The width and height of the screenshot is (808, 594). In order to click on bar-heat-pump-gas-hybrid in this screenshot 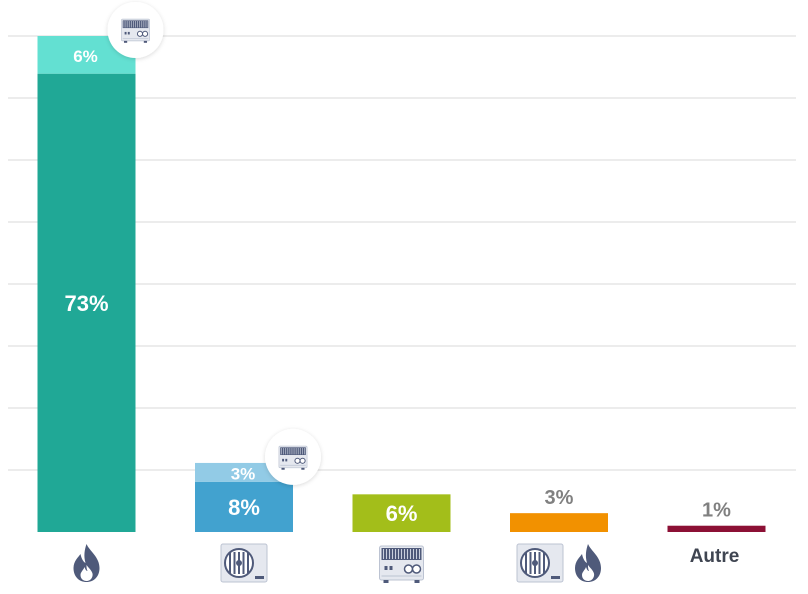, I will do `click(559, 522)`.